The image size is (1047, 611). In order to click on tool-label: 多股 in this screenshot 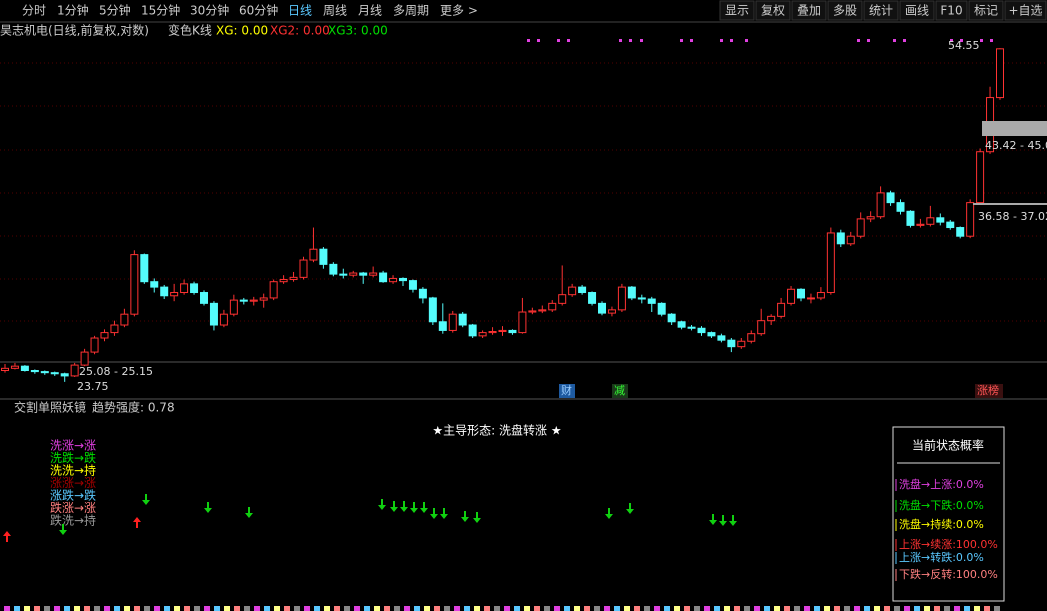, I will do `click(845, 11)`.